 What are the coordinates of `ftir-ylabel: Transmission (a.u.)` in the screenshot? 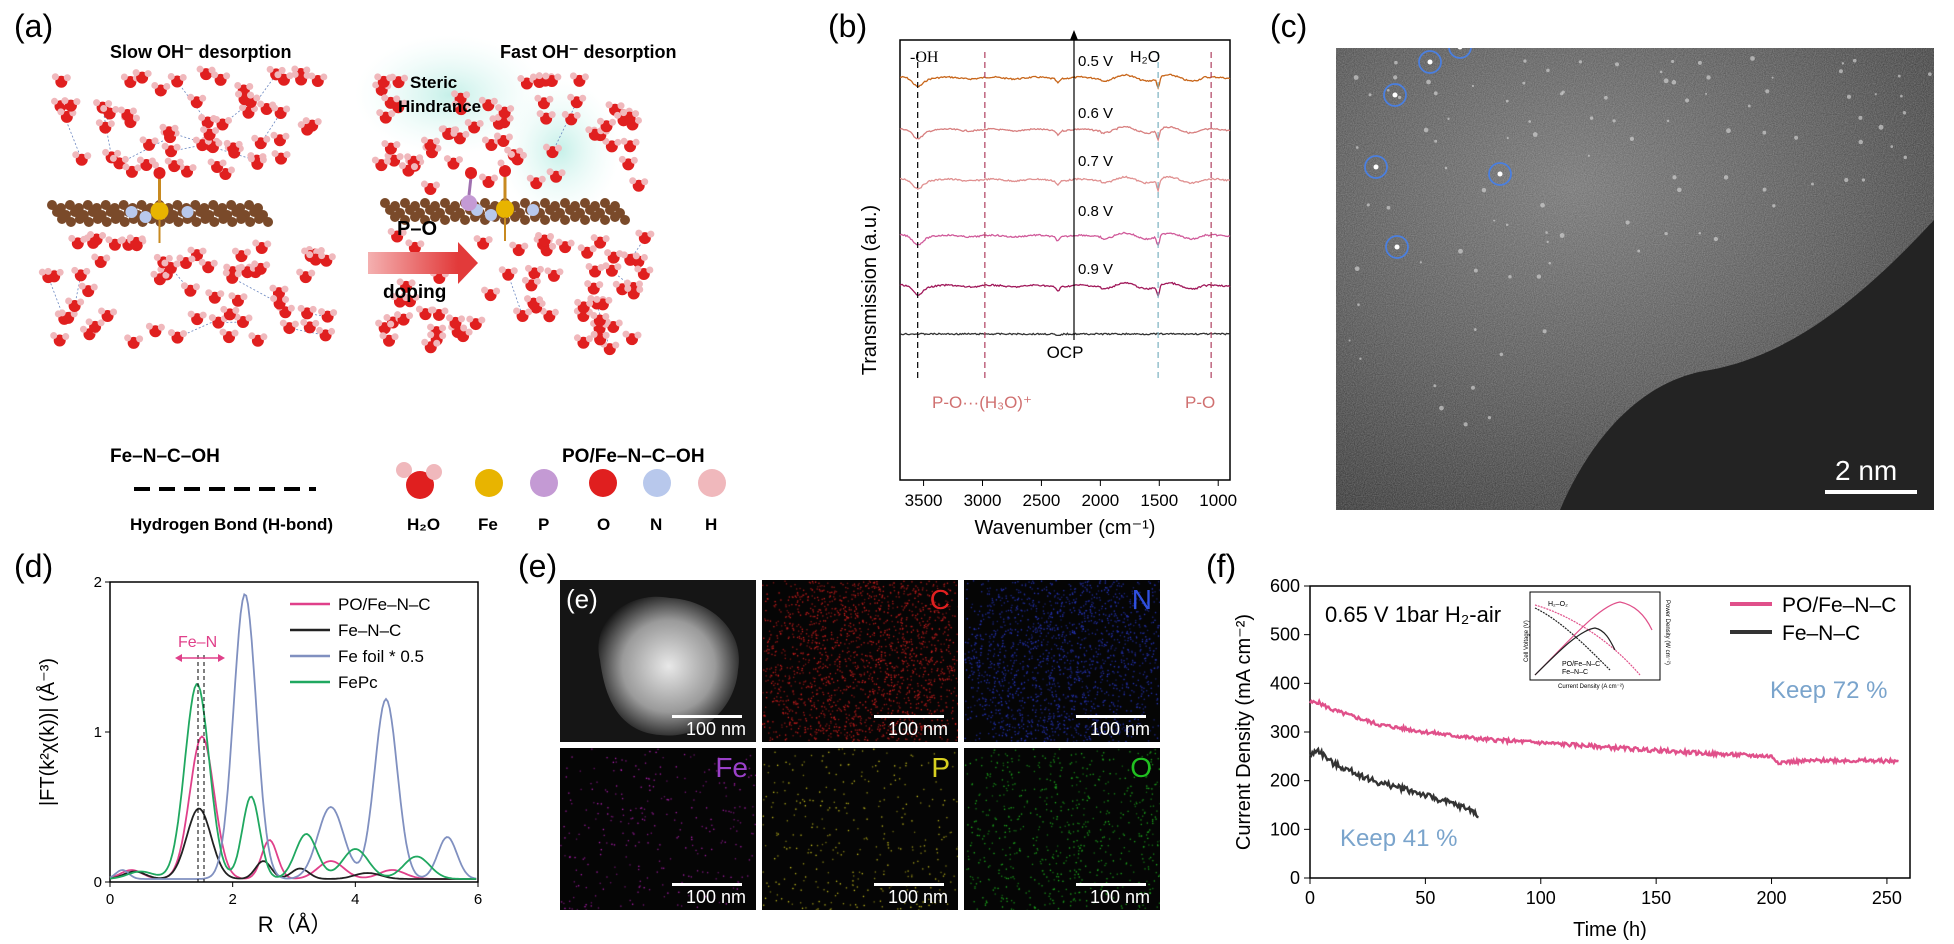 It's located at (870, 290).